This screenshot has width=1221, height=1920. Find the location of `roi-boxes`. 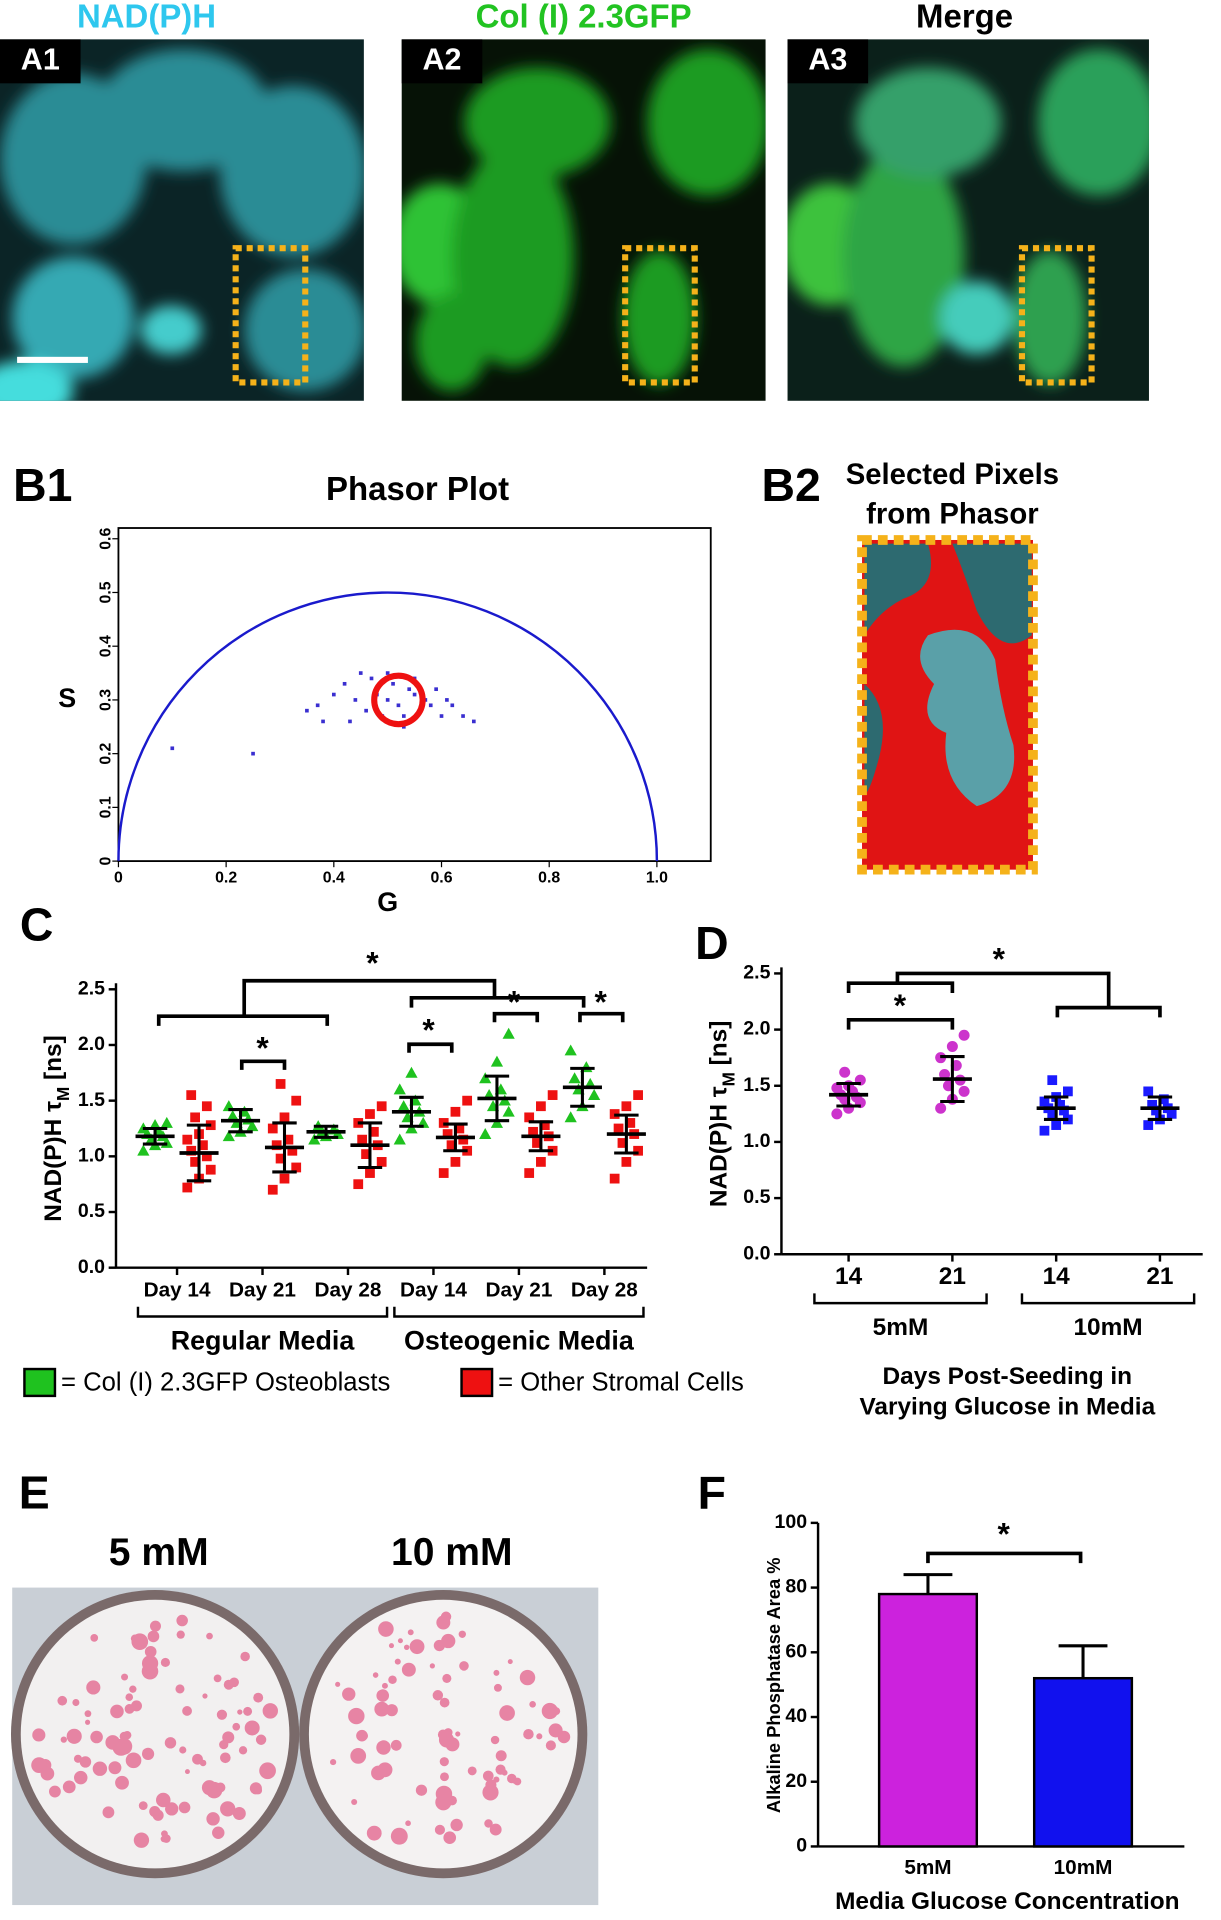

roi-boxes is located at coordinates (663, 315).